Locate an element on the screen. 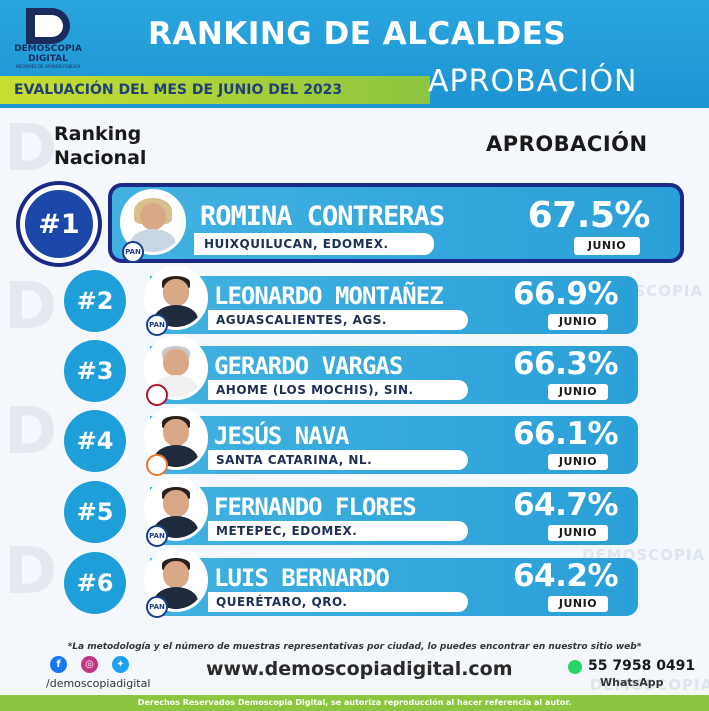 This screenshot has height=711, width=709. logo-text-2: DIGITAL is located at coordinates (48, 59).